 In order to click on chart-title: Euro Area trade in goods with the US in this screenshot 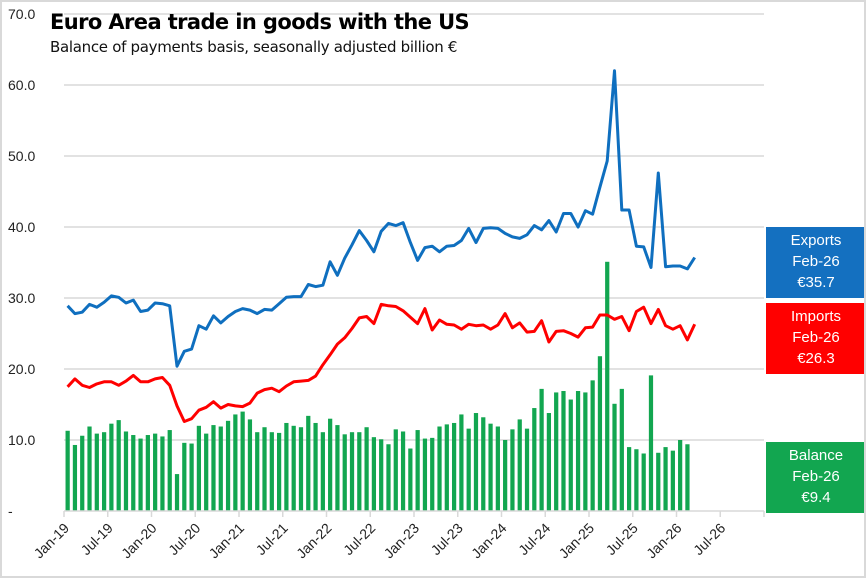, I will do `click(260, 22)`.